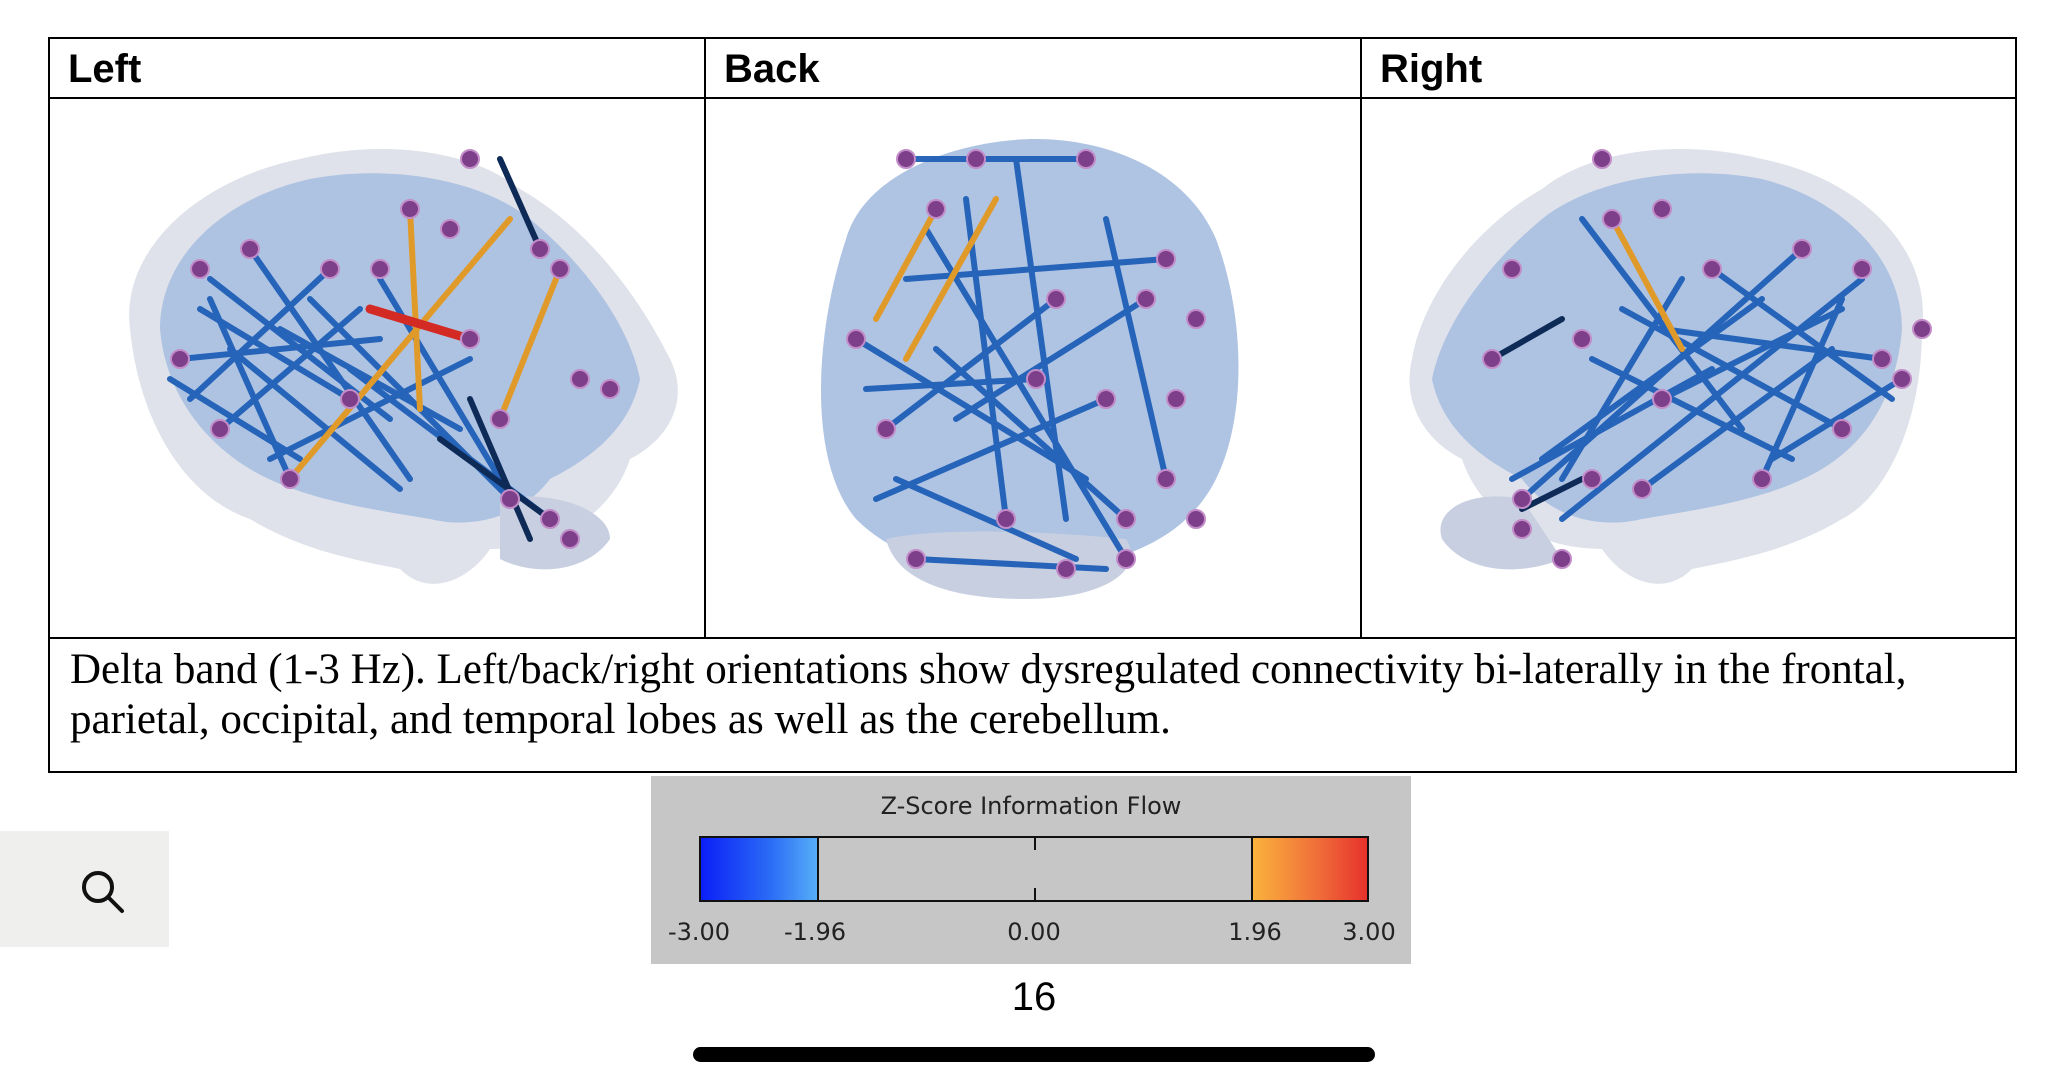 The width and height of the screenshot is (2048, 1080). I want to click on legend-title: Z-Score Information Flow, so click(1031, 806).